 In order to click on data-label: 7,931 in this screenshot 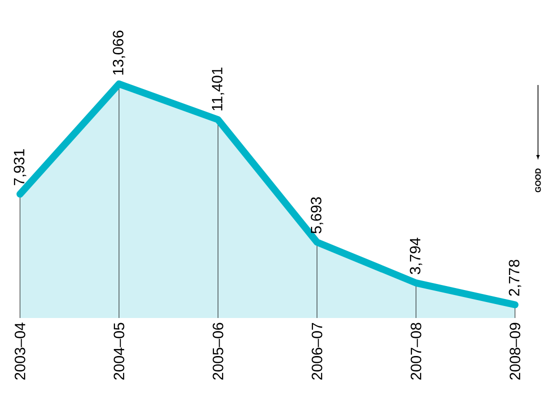, I will do `click(20, 167)`.